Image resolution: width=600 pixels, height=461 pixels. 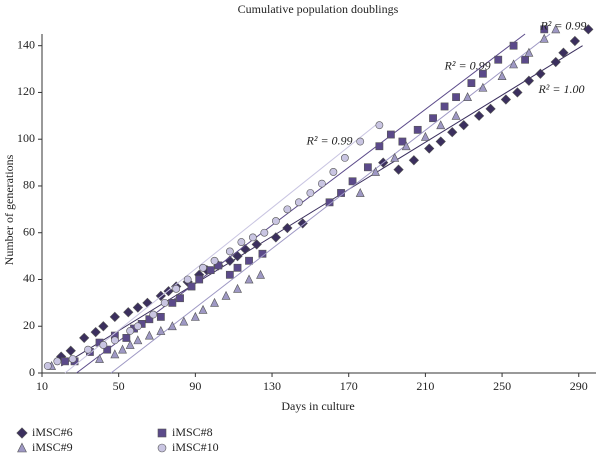 What do you see at coordinates (195, 386) in the screenshot?
I see `x-tick-label: 90` at bounding box center [195, 386].